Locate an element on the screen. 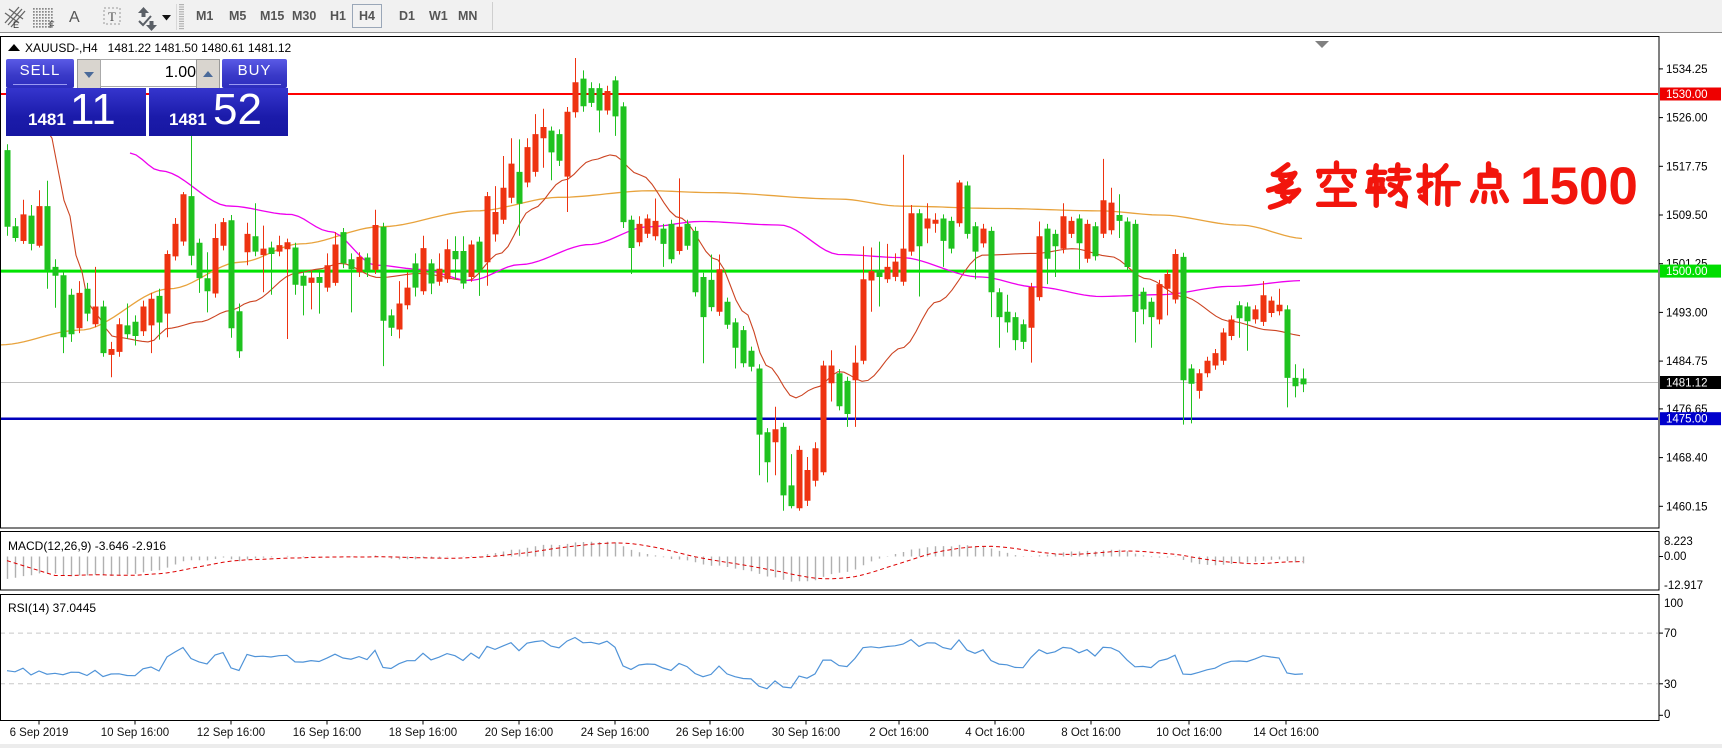 The height and width of the screenshot is (748, 1722). svg-text: 30 Sep 16:00 is located at coordinates (806, 733).